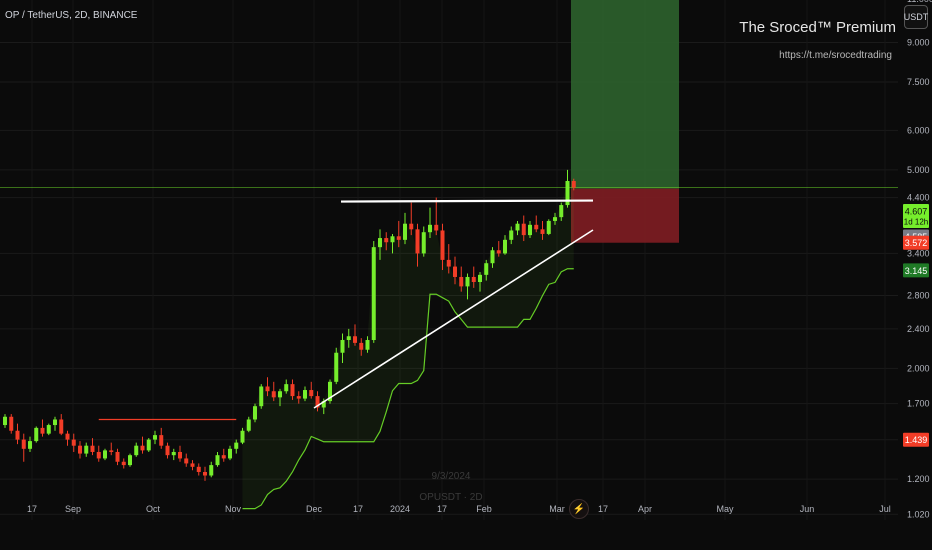 Image resolution: width=932 pixels, height=550 pixels. Describe the element at coordinates (71, 15) in the screenshot. I see `symbol-title: OP / TetherUS, 2D, BINANCE` at that location.